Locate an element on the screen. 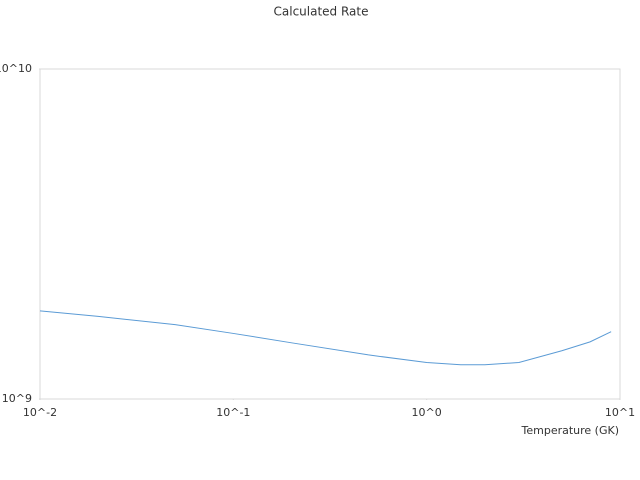  x-tick-label: 10^-2 is located at coordinates (40, 412).